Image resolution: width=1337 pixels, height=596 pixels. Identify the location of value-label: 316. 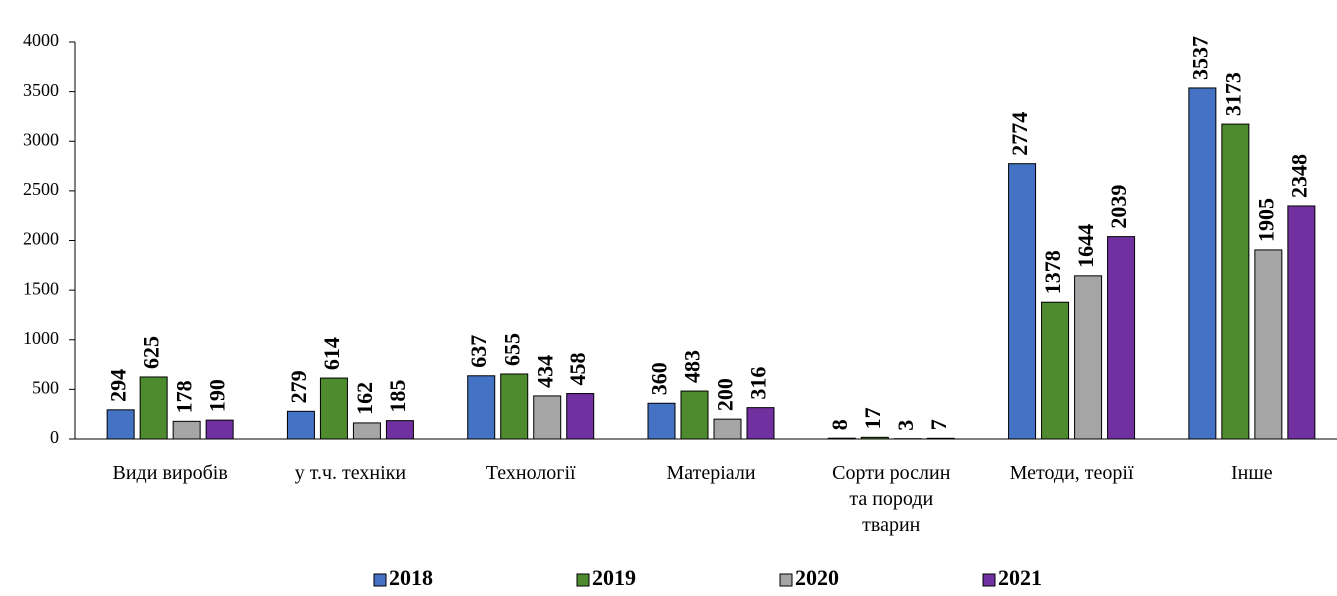
(758, 383).